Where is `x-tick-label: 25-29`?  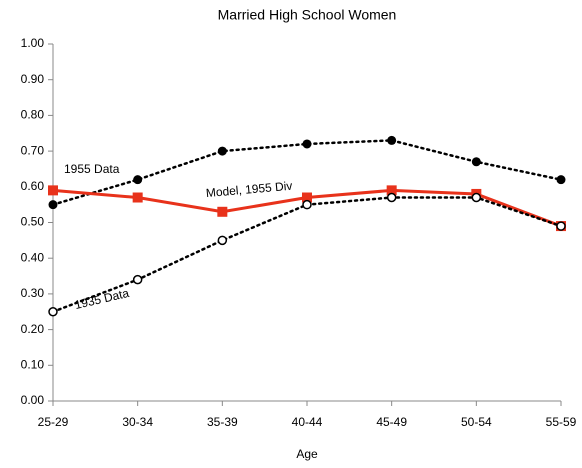 x-tick-label: 25-29 is located at coordinates (53, 422).